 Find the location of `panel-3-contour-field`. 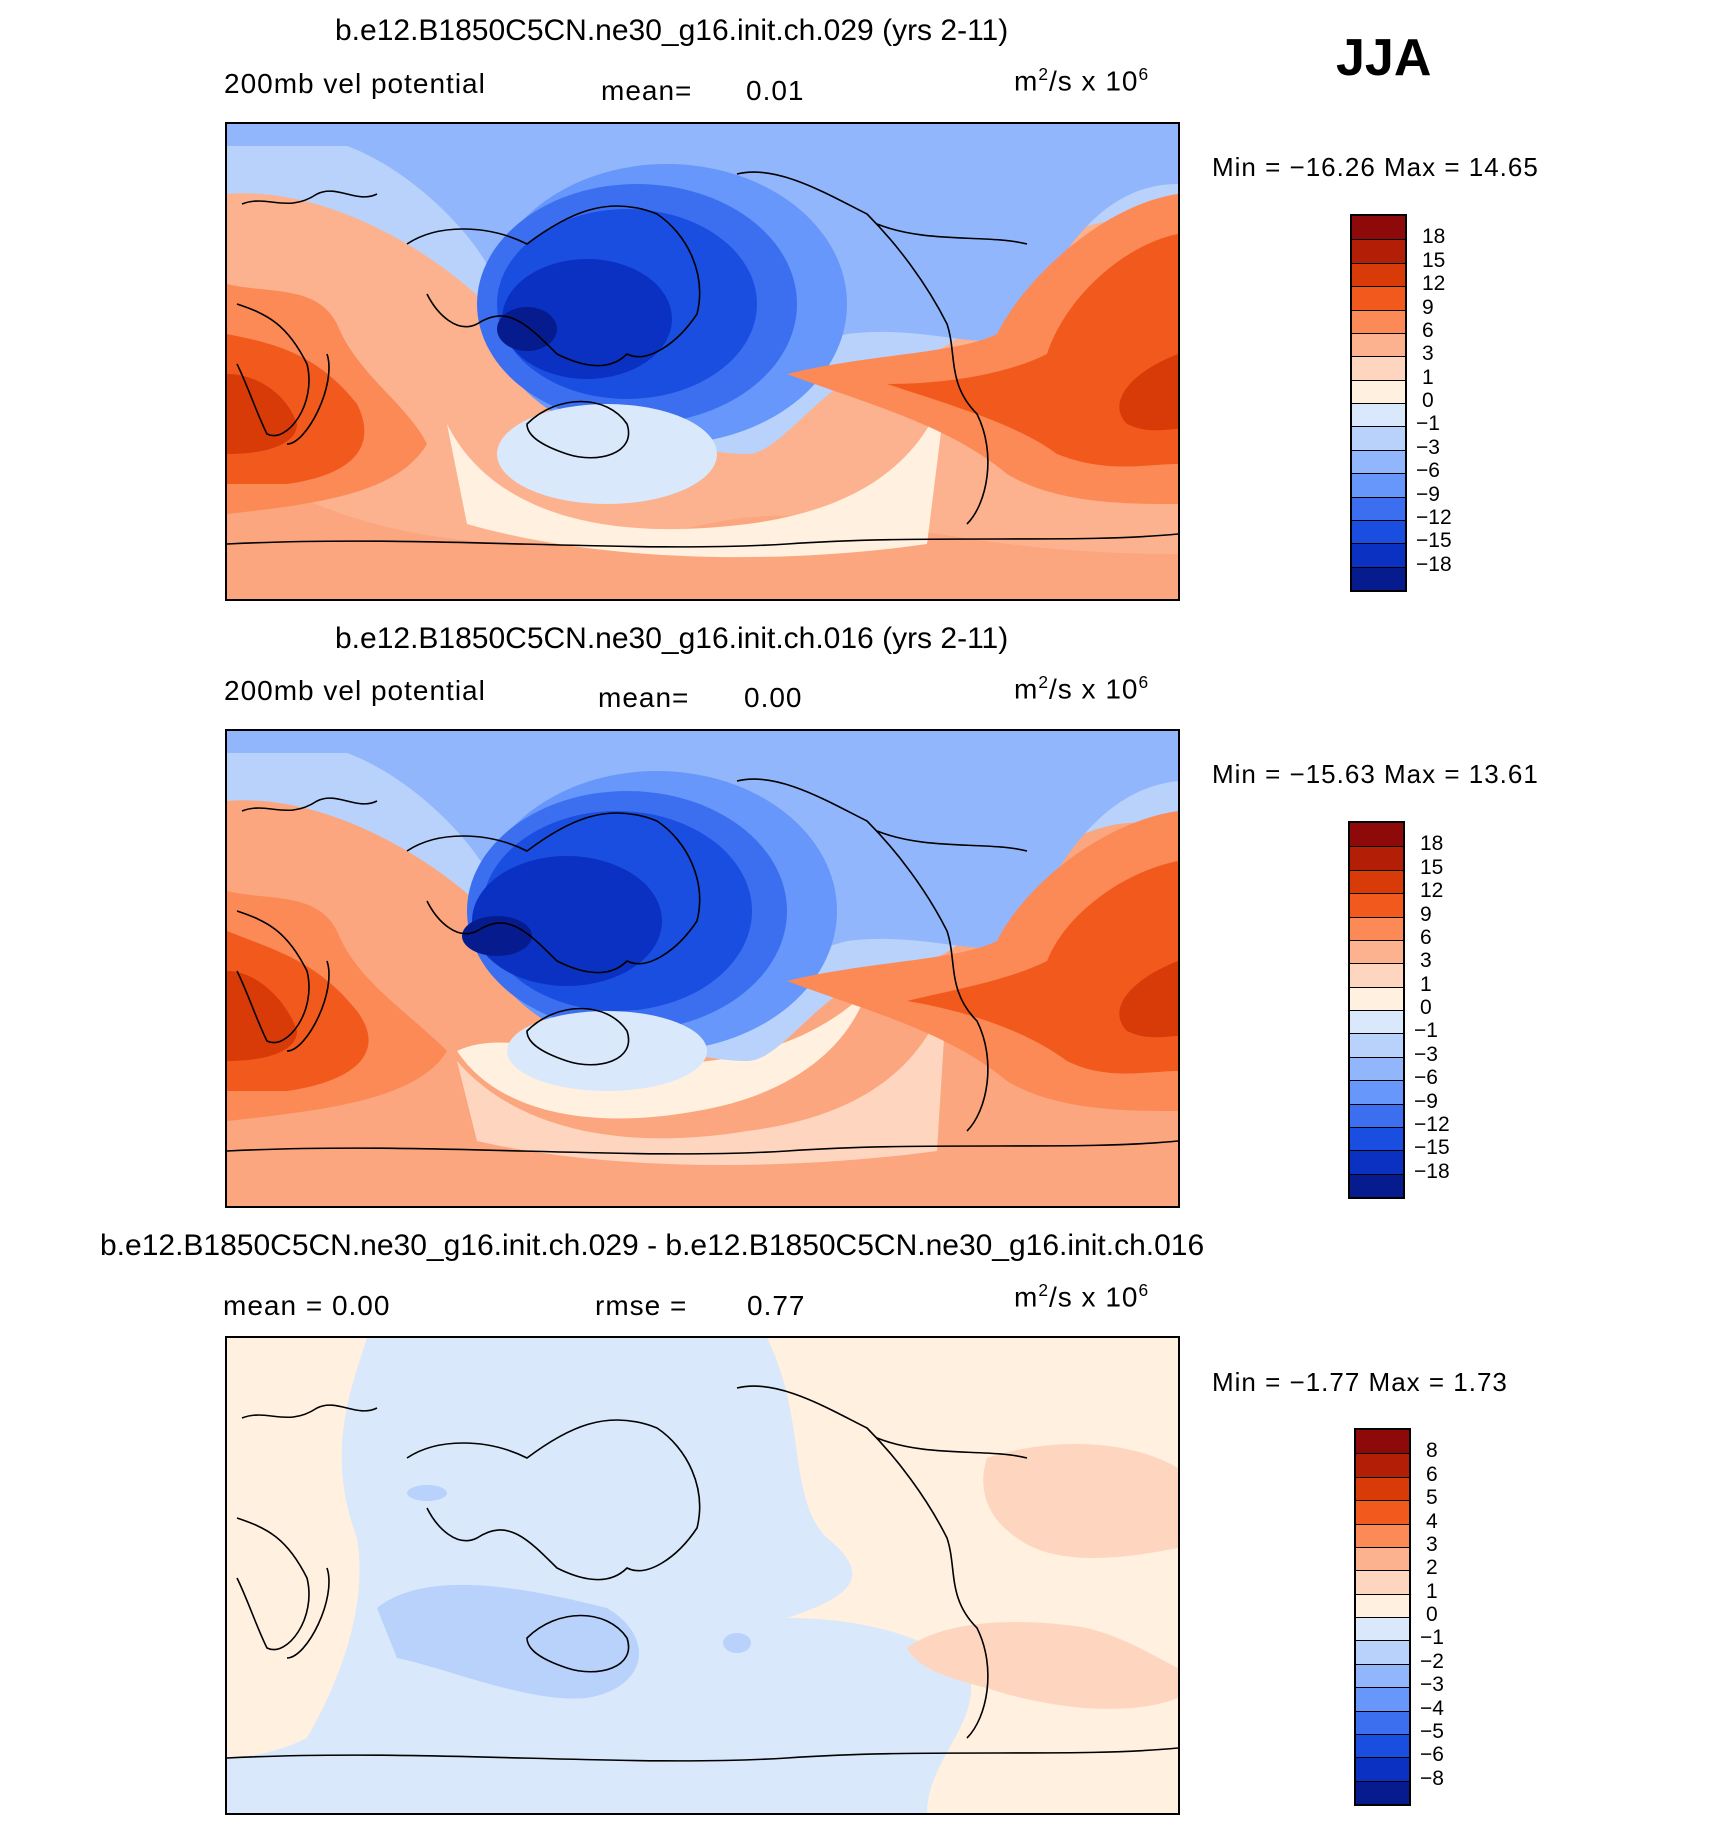

panel-3-contour-field is located at coordinates (702, 1575).